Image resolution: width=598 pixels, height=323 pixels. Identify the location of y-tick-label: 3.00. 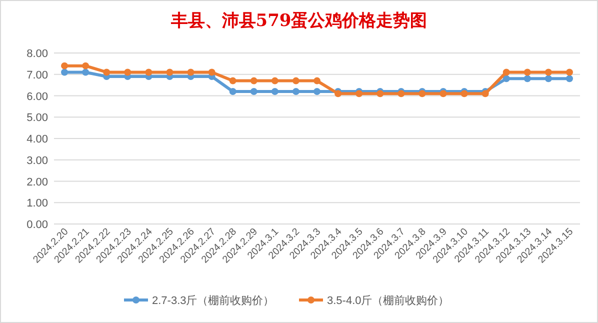
(37, 160).